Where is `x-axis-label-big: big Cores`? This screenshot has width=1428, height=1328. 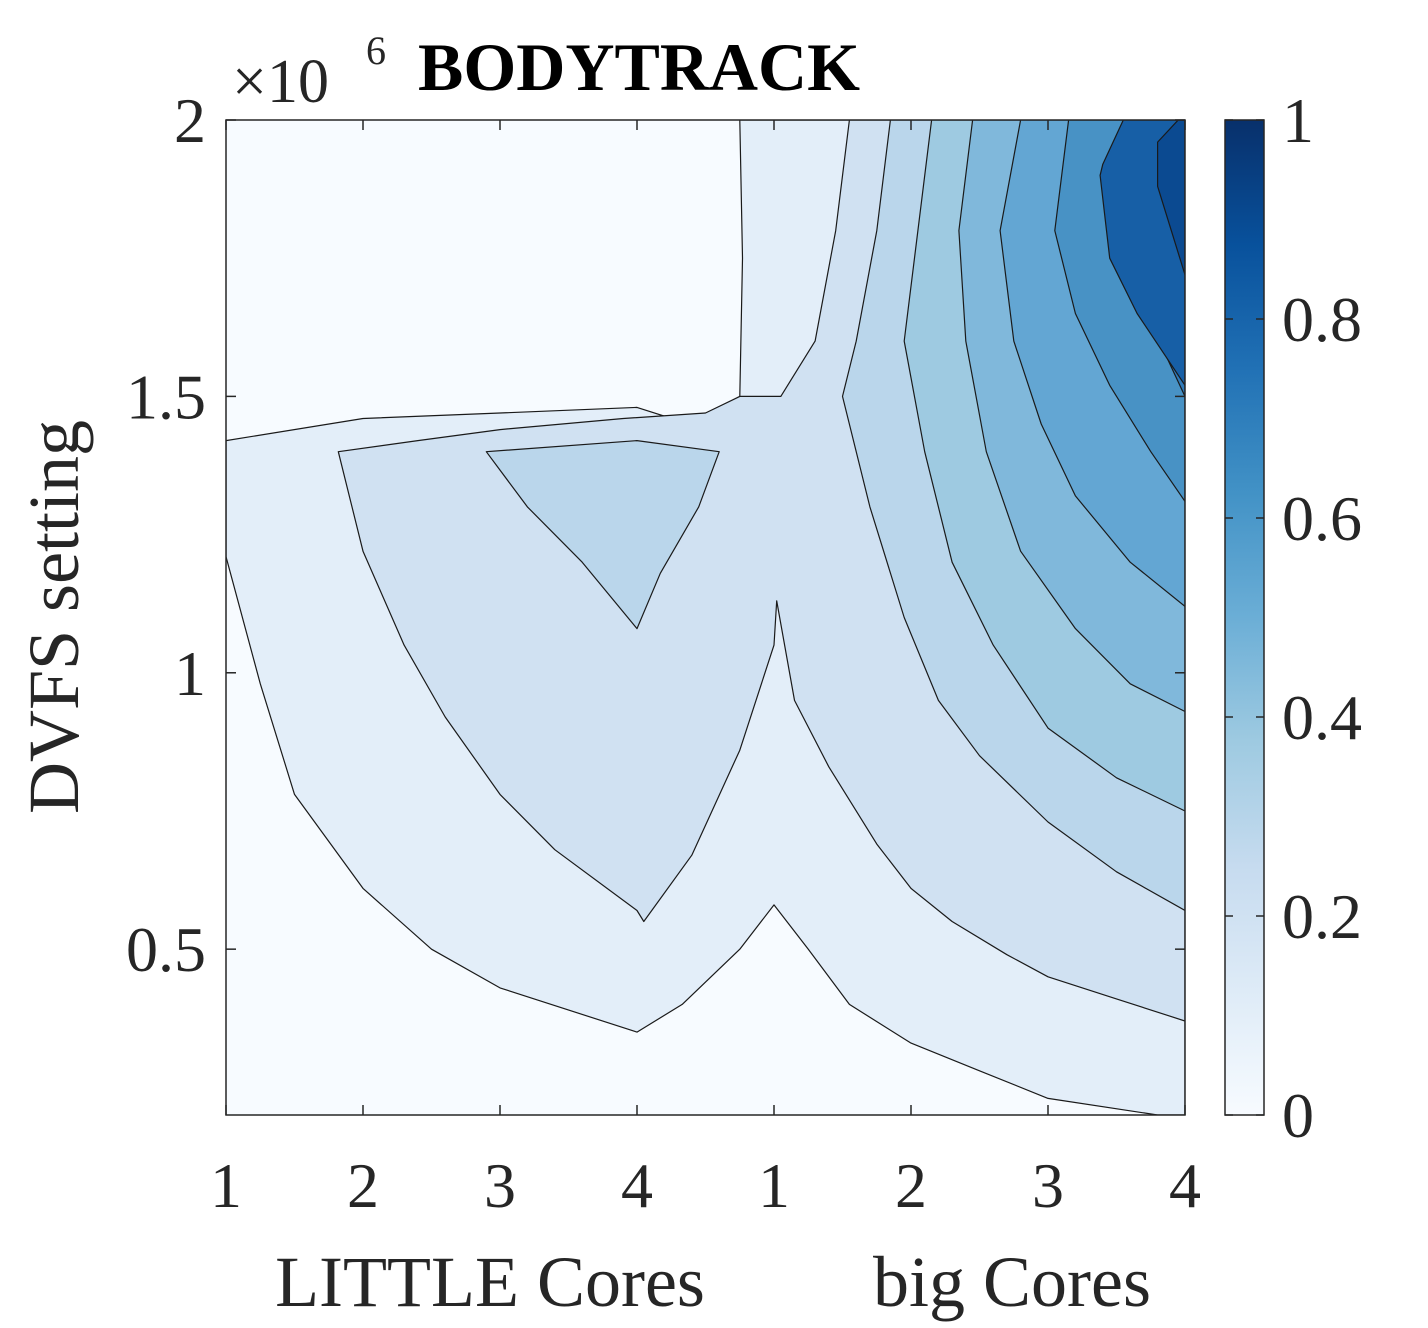 x-axis-label-big: big Cores is located at coordinates (1012, 1282).